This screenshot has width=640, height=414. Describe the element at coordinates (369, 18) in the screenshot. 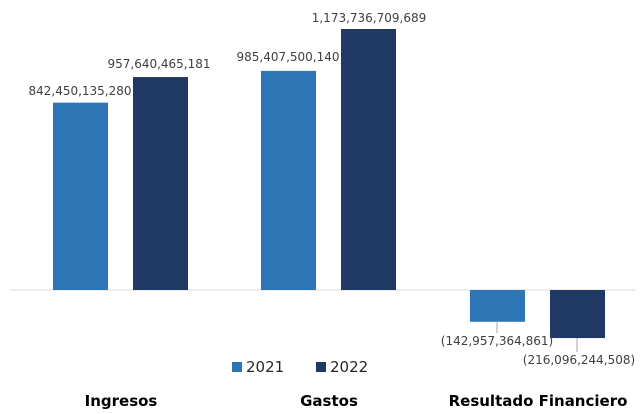

I see `value-label-2022-gastos: 1,173,736,709,689` at that location.